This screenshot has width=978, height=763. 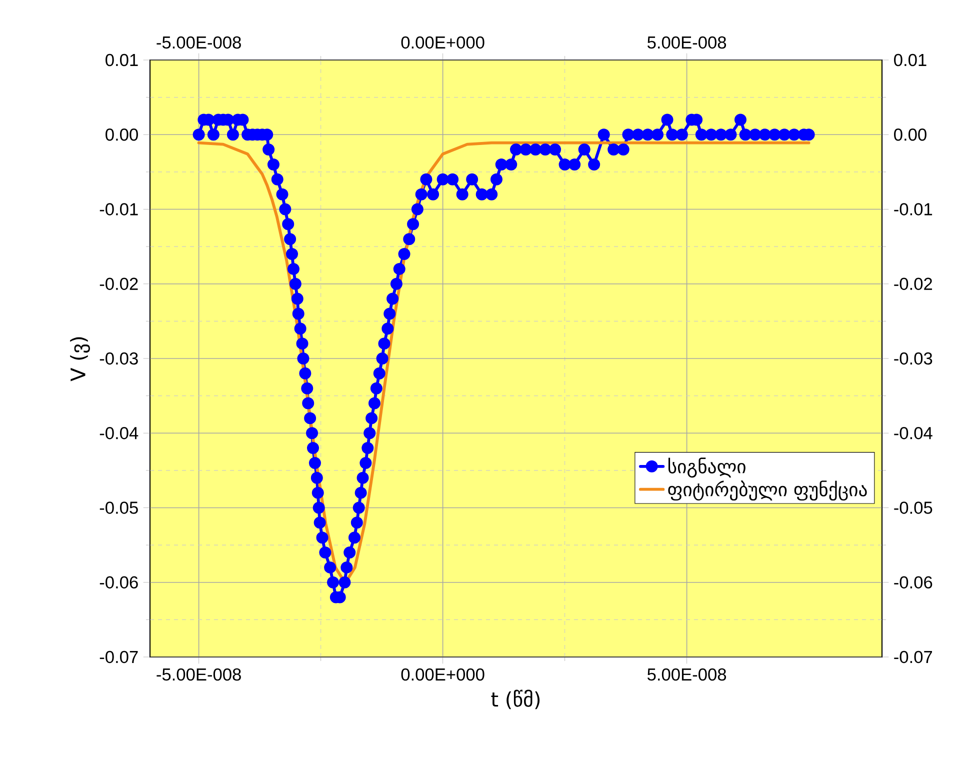 I want to click on x2-tick-label: 0.00E+000, so click(x=442, y=42).